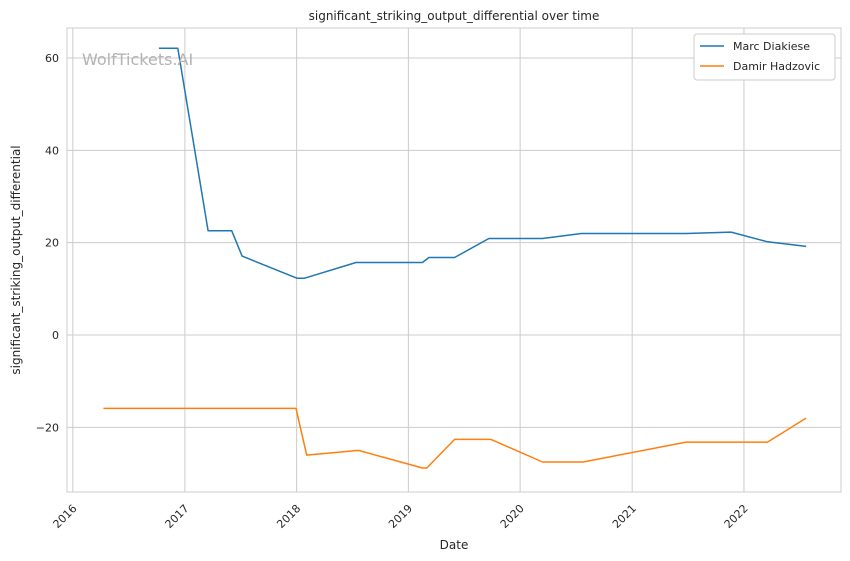  What do you see at coordinates (16, 259) in the screenshot?
I see `y-axis-title: significant_striking_output_differential` at bounding box center [16, 259].